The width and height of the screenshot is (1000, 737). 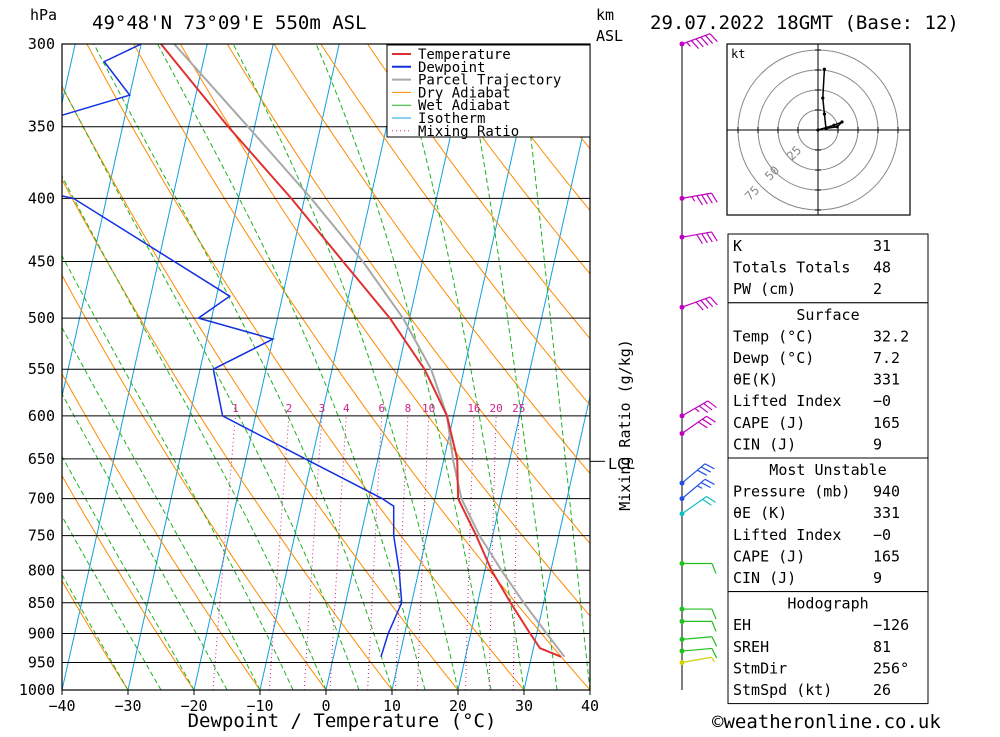 What do you see at coordinates (43, 15) in the screenshot?
I see `hpa-unit-label: hPa` at bounding box center [43, 15].